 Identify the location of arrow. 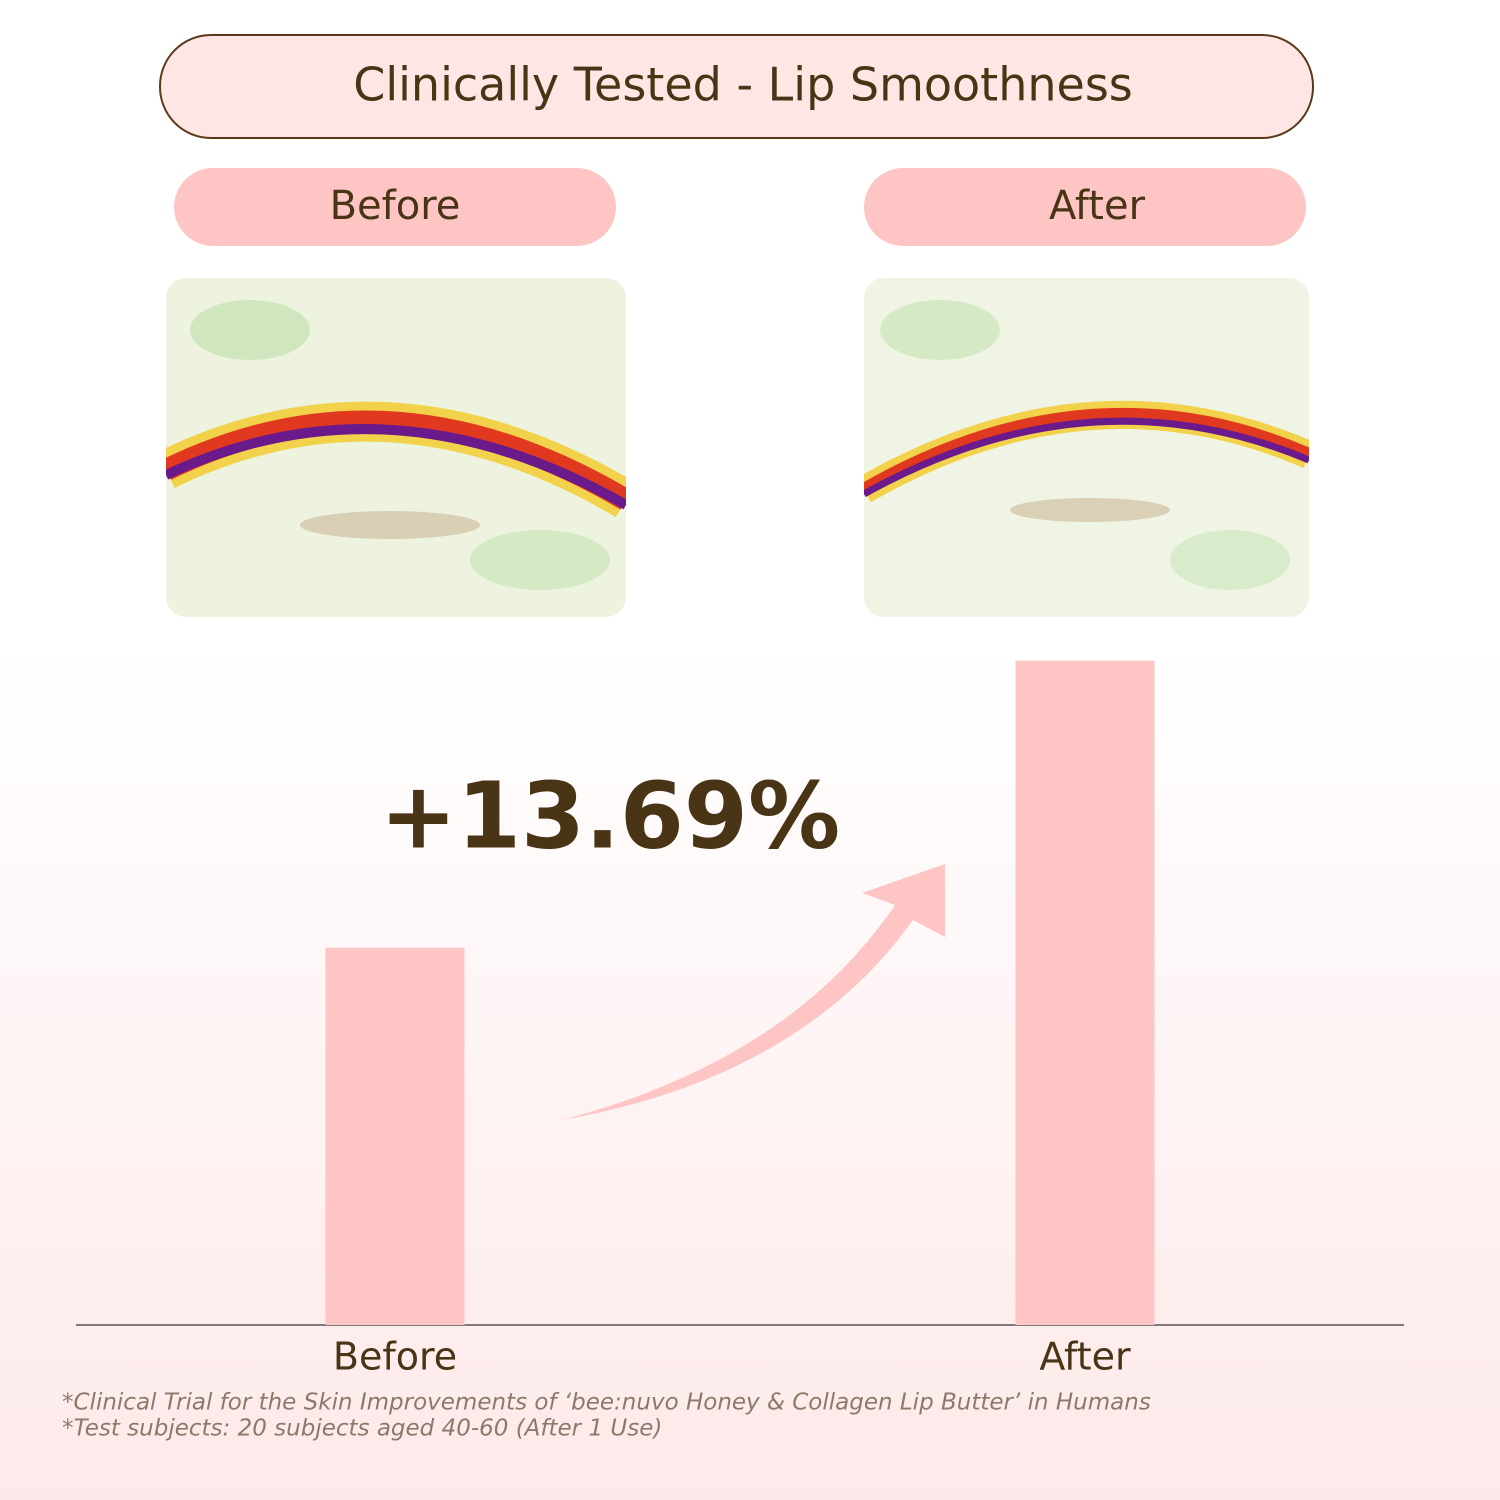
(753, 992).